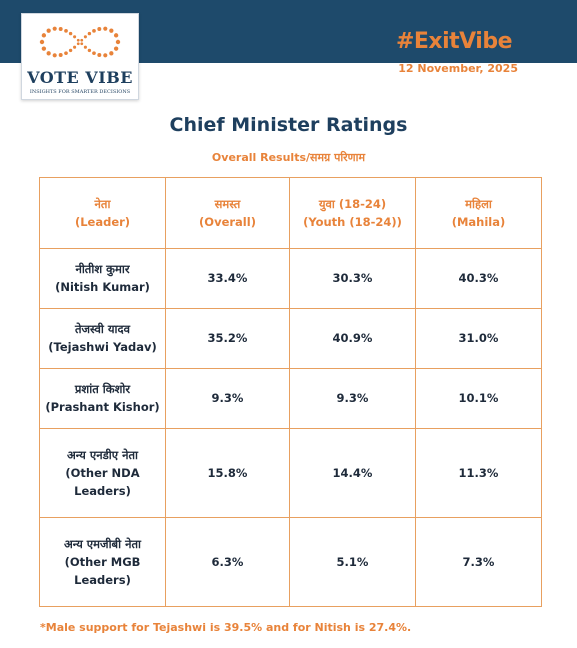 The height and width of the screenshot is (648, 577). Describe the element at coordinates (352, 472) in the screenshot. I see `youth-cell: 14.4%` at that location.